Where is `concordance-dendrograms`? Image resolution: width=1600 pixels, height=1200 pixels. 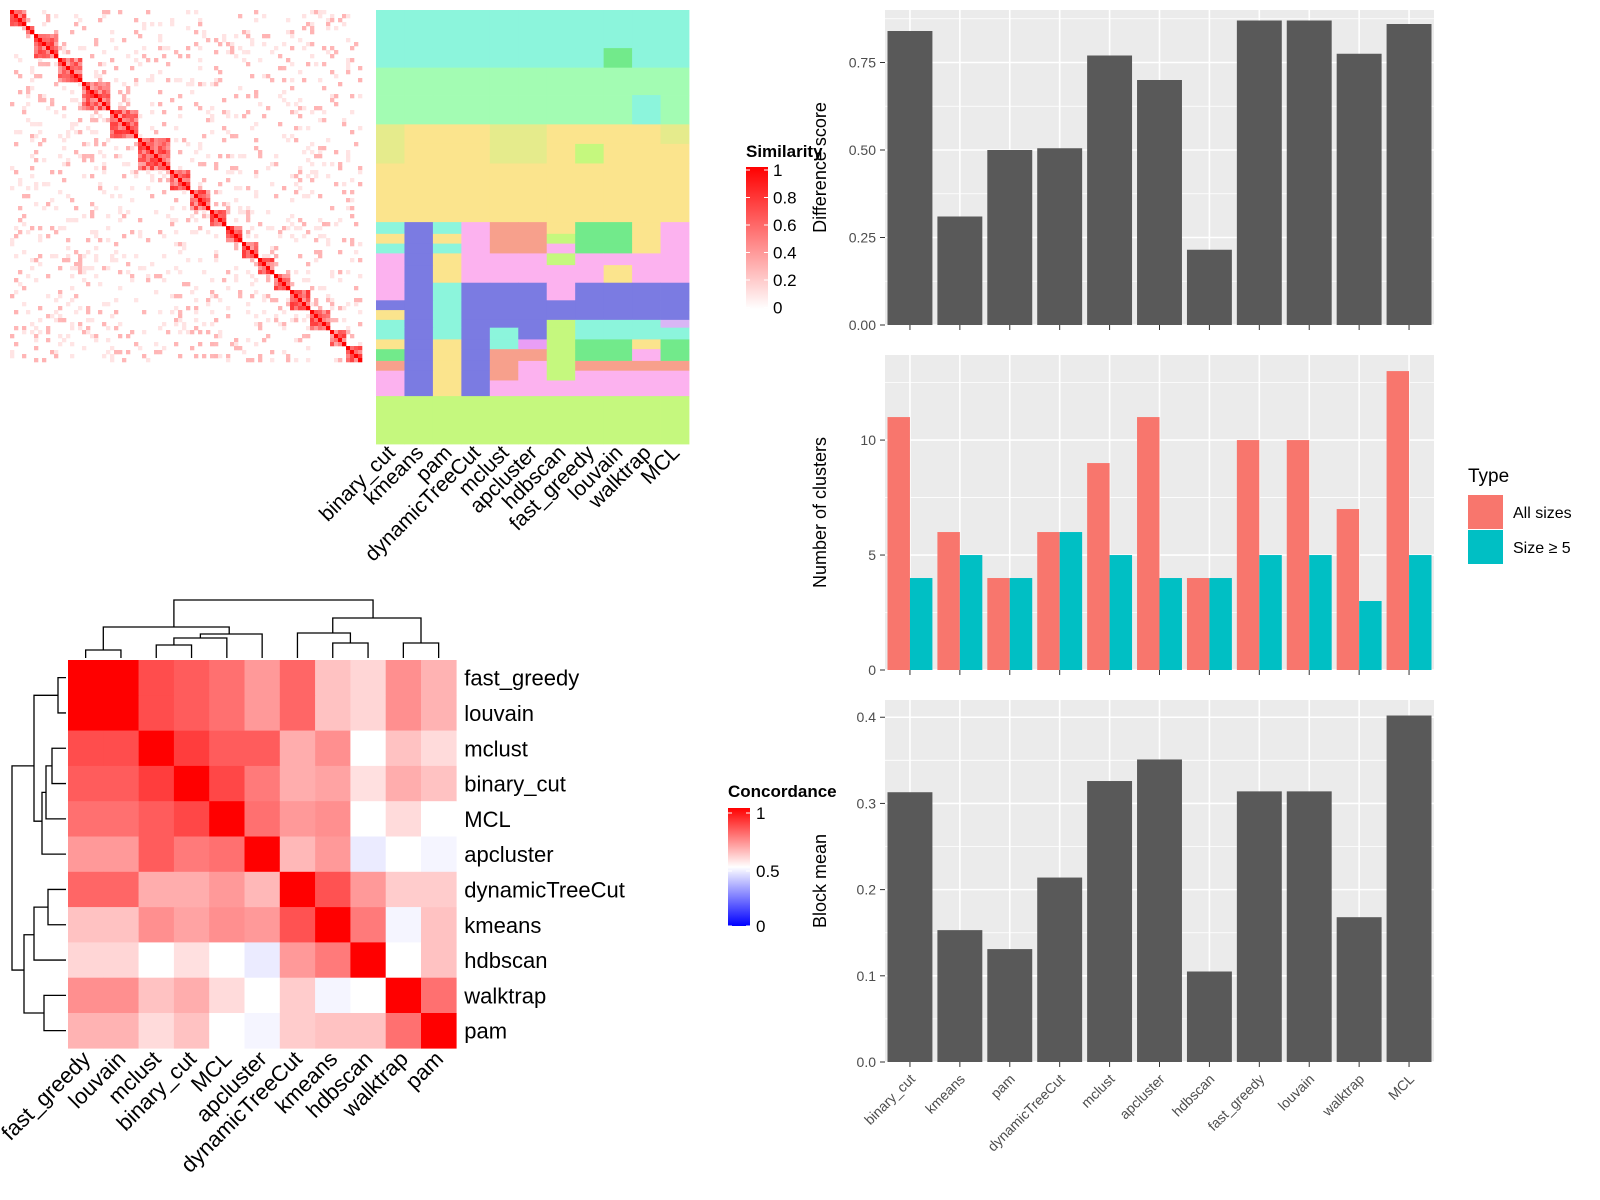 concordance-dendrograms is located at coordinates (225, 815).